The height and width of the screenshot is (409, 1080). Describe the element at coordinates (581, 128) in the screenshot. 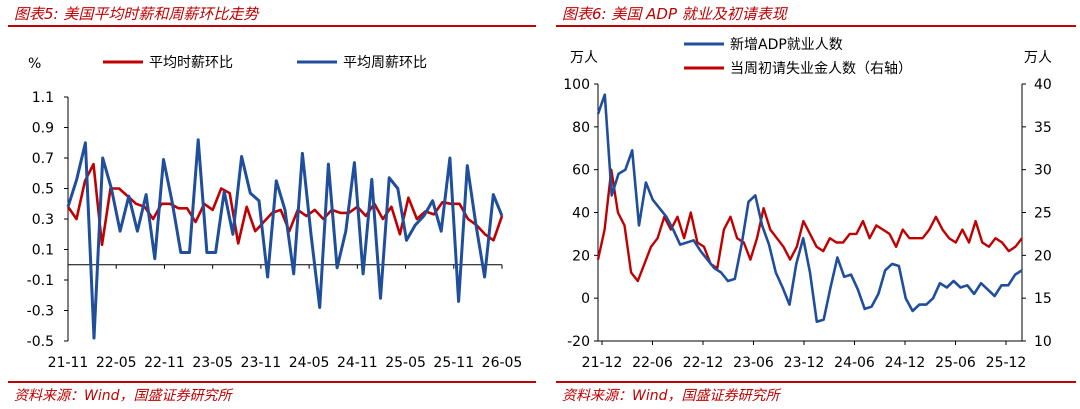

I see `y-left-tick-label: 80` at that location.